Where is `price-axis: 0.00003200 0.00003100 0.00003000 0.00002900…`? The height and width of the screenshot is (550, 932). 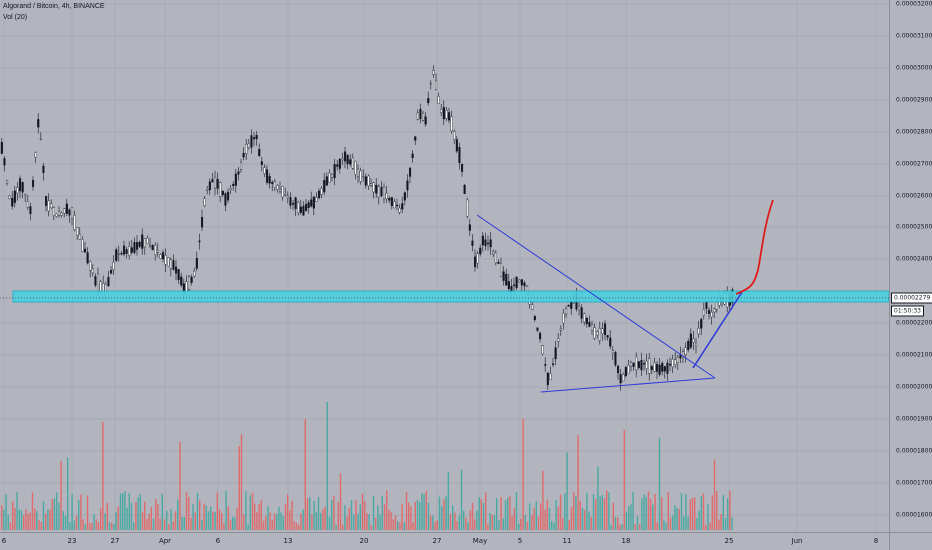
price-axis: 0.00003200 0.00003100 0.00003000 0.00002900… is located at coordinates (910, 266).